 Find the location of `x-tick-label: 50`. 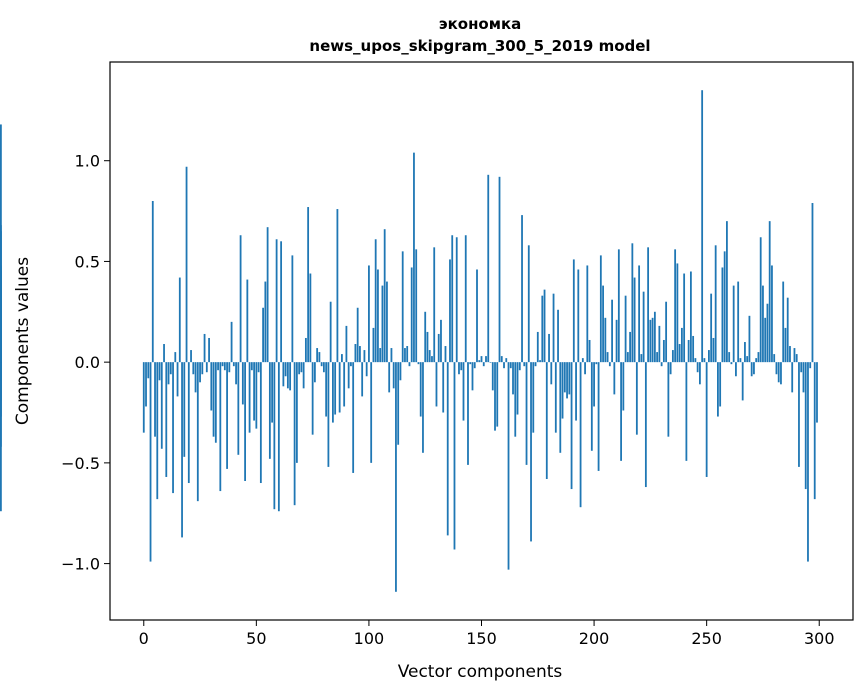

x-tick-label: 50 is located at coordinates (256, 638).